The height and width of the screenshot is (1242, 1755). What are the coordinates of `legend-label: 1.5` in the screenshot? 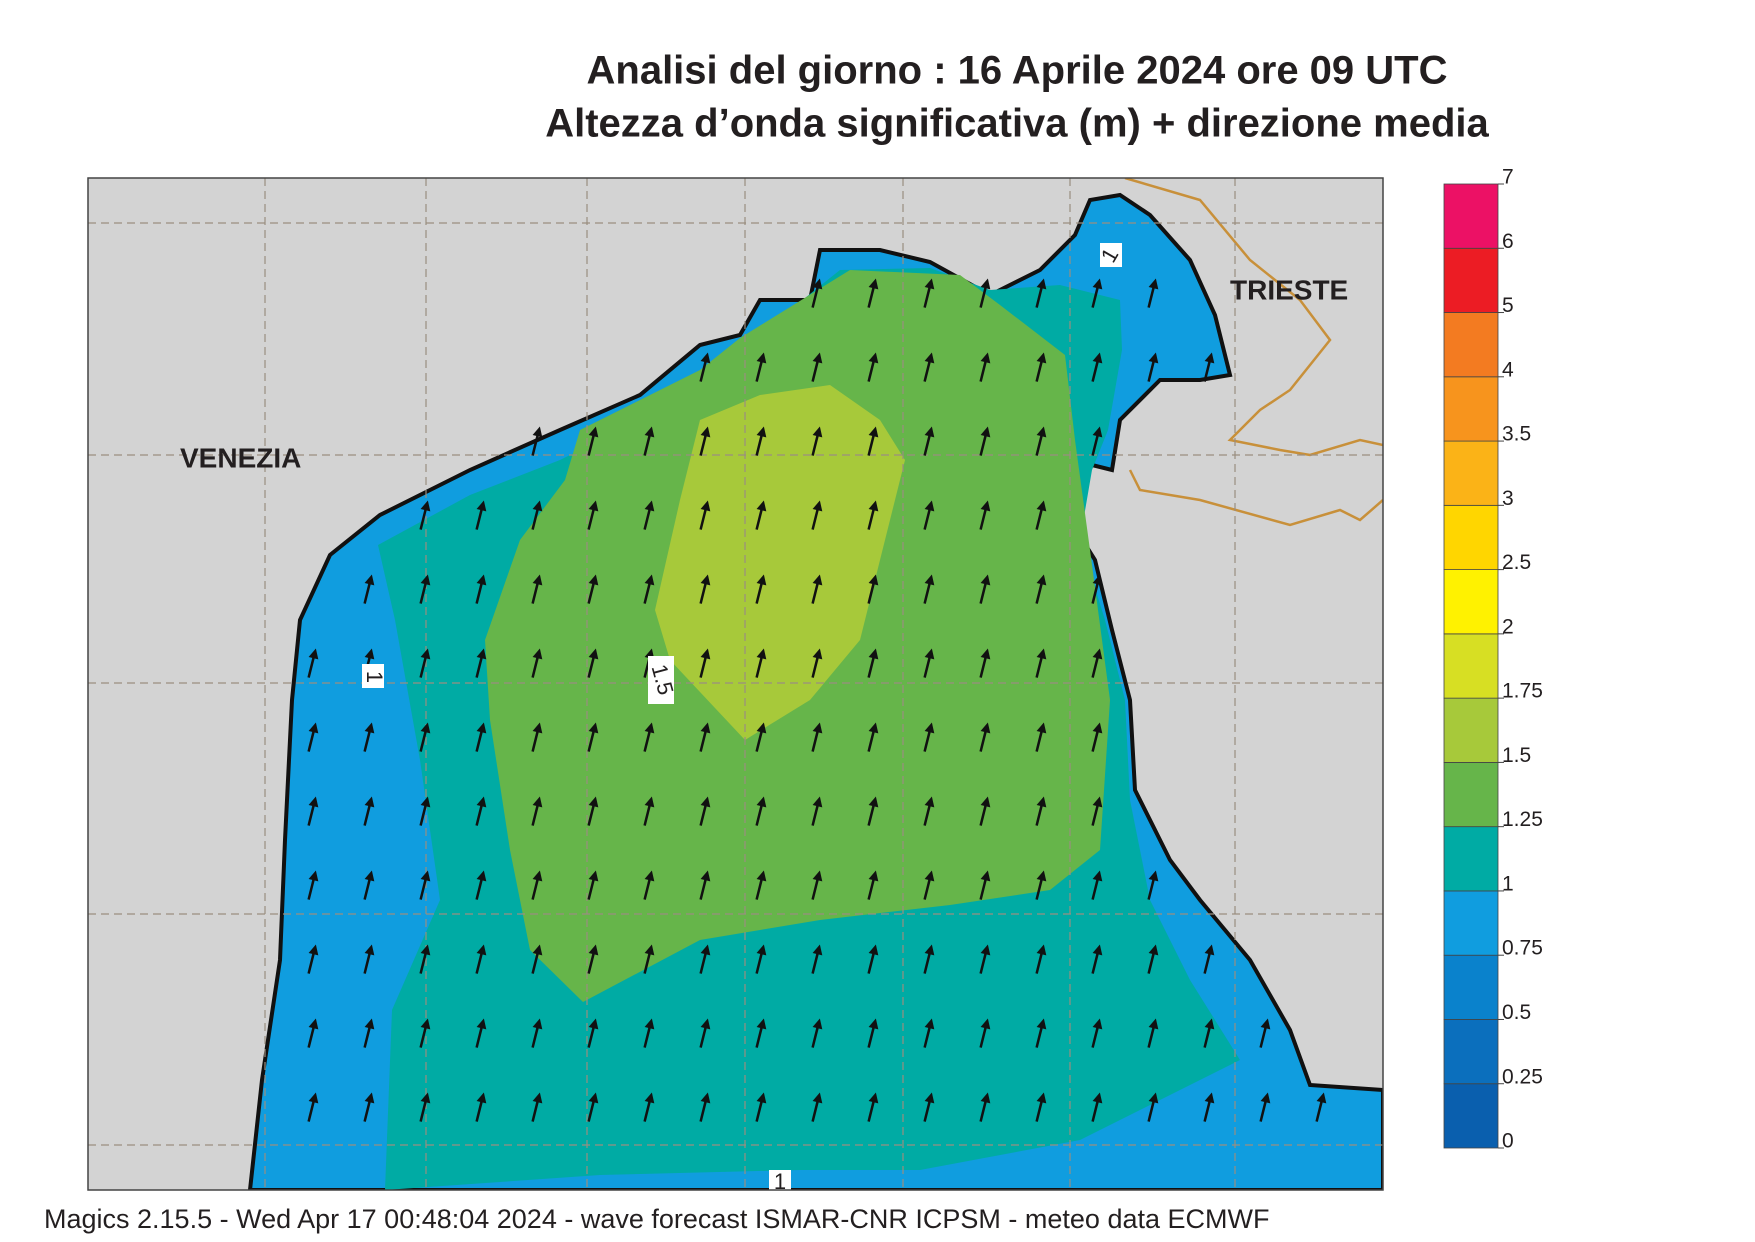 It's located at (1516, 755).